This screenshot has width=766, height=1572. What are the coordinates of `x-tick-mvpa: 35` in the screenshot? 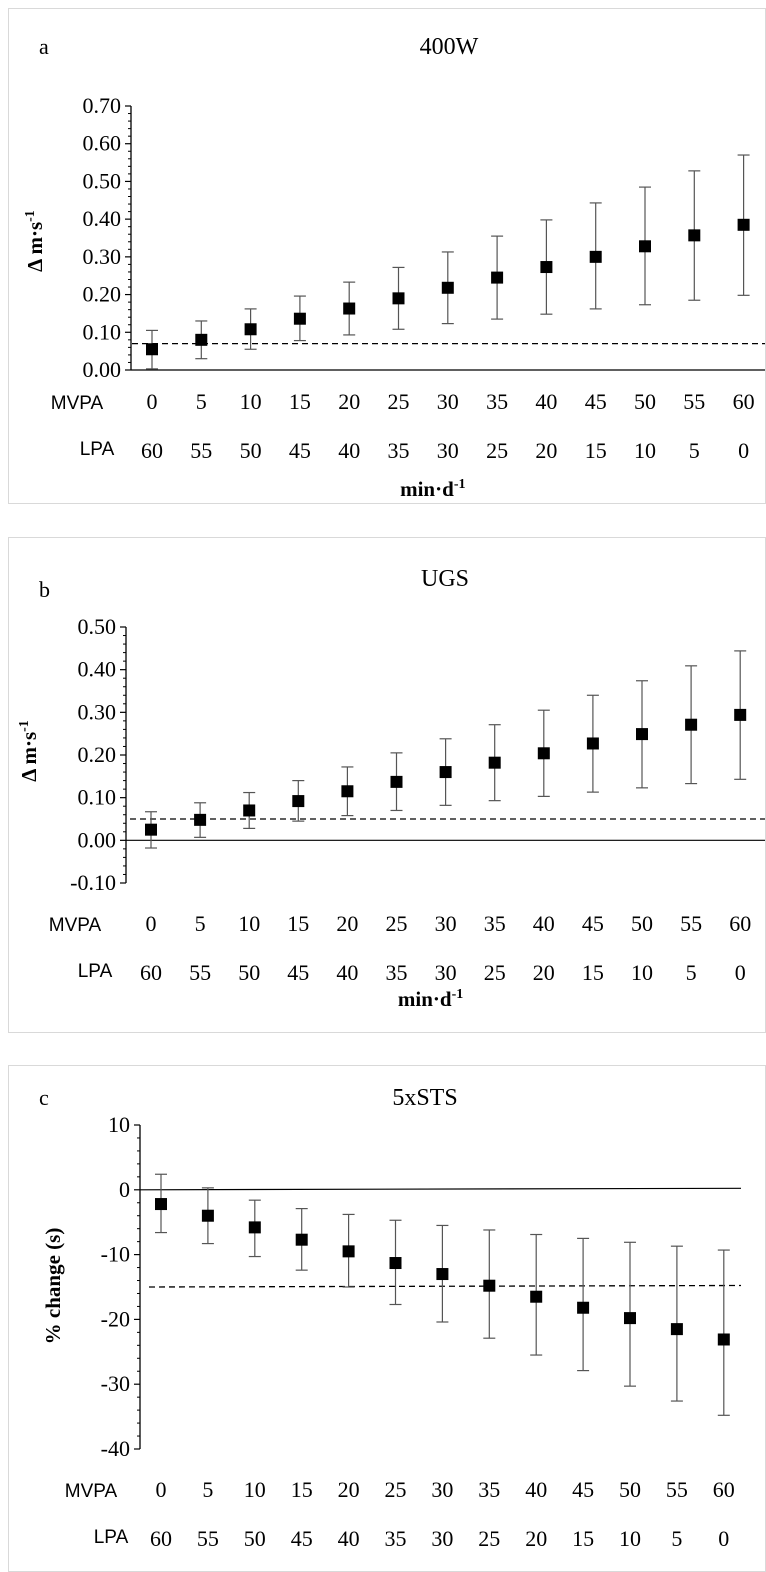 It's located at (495, 923).